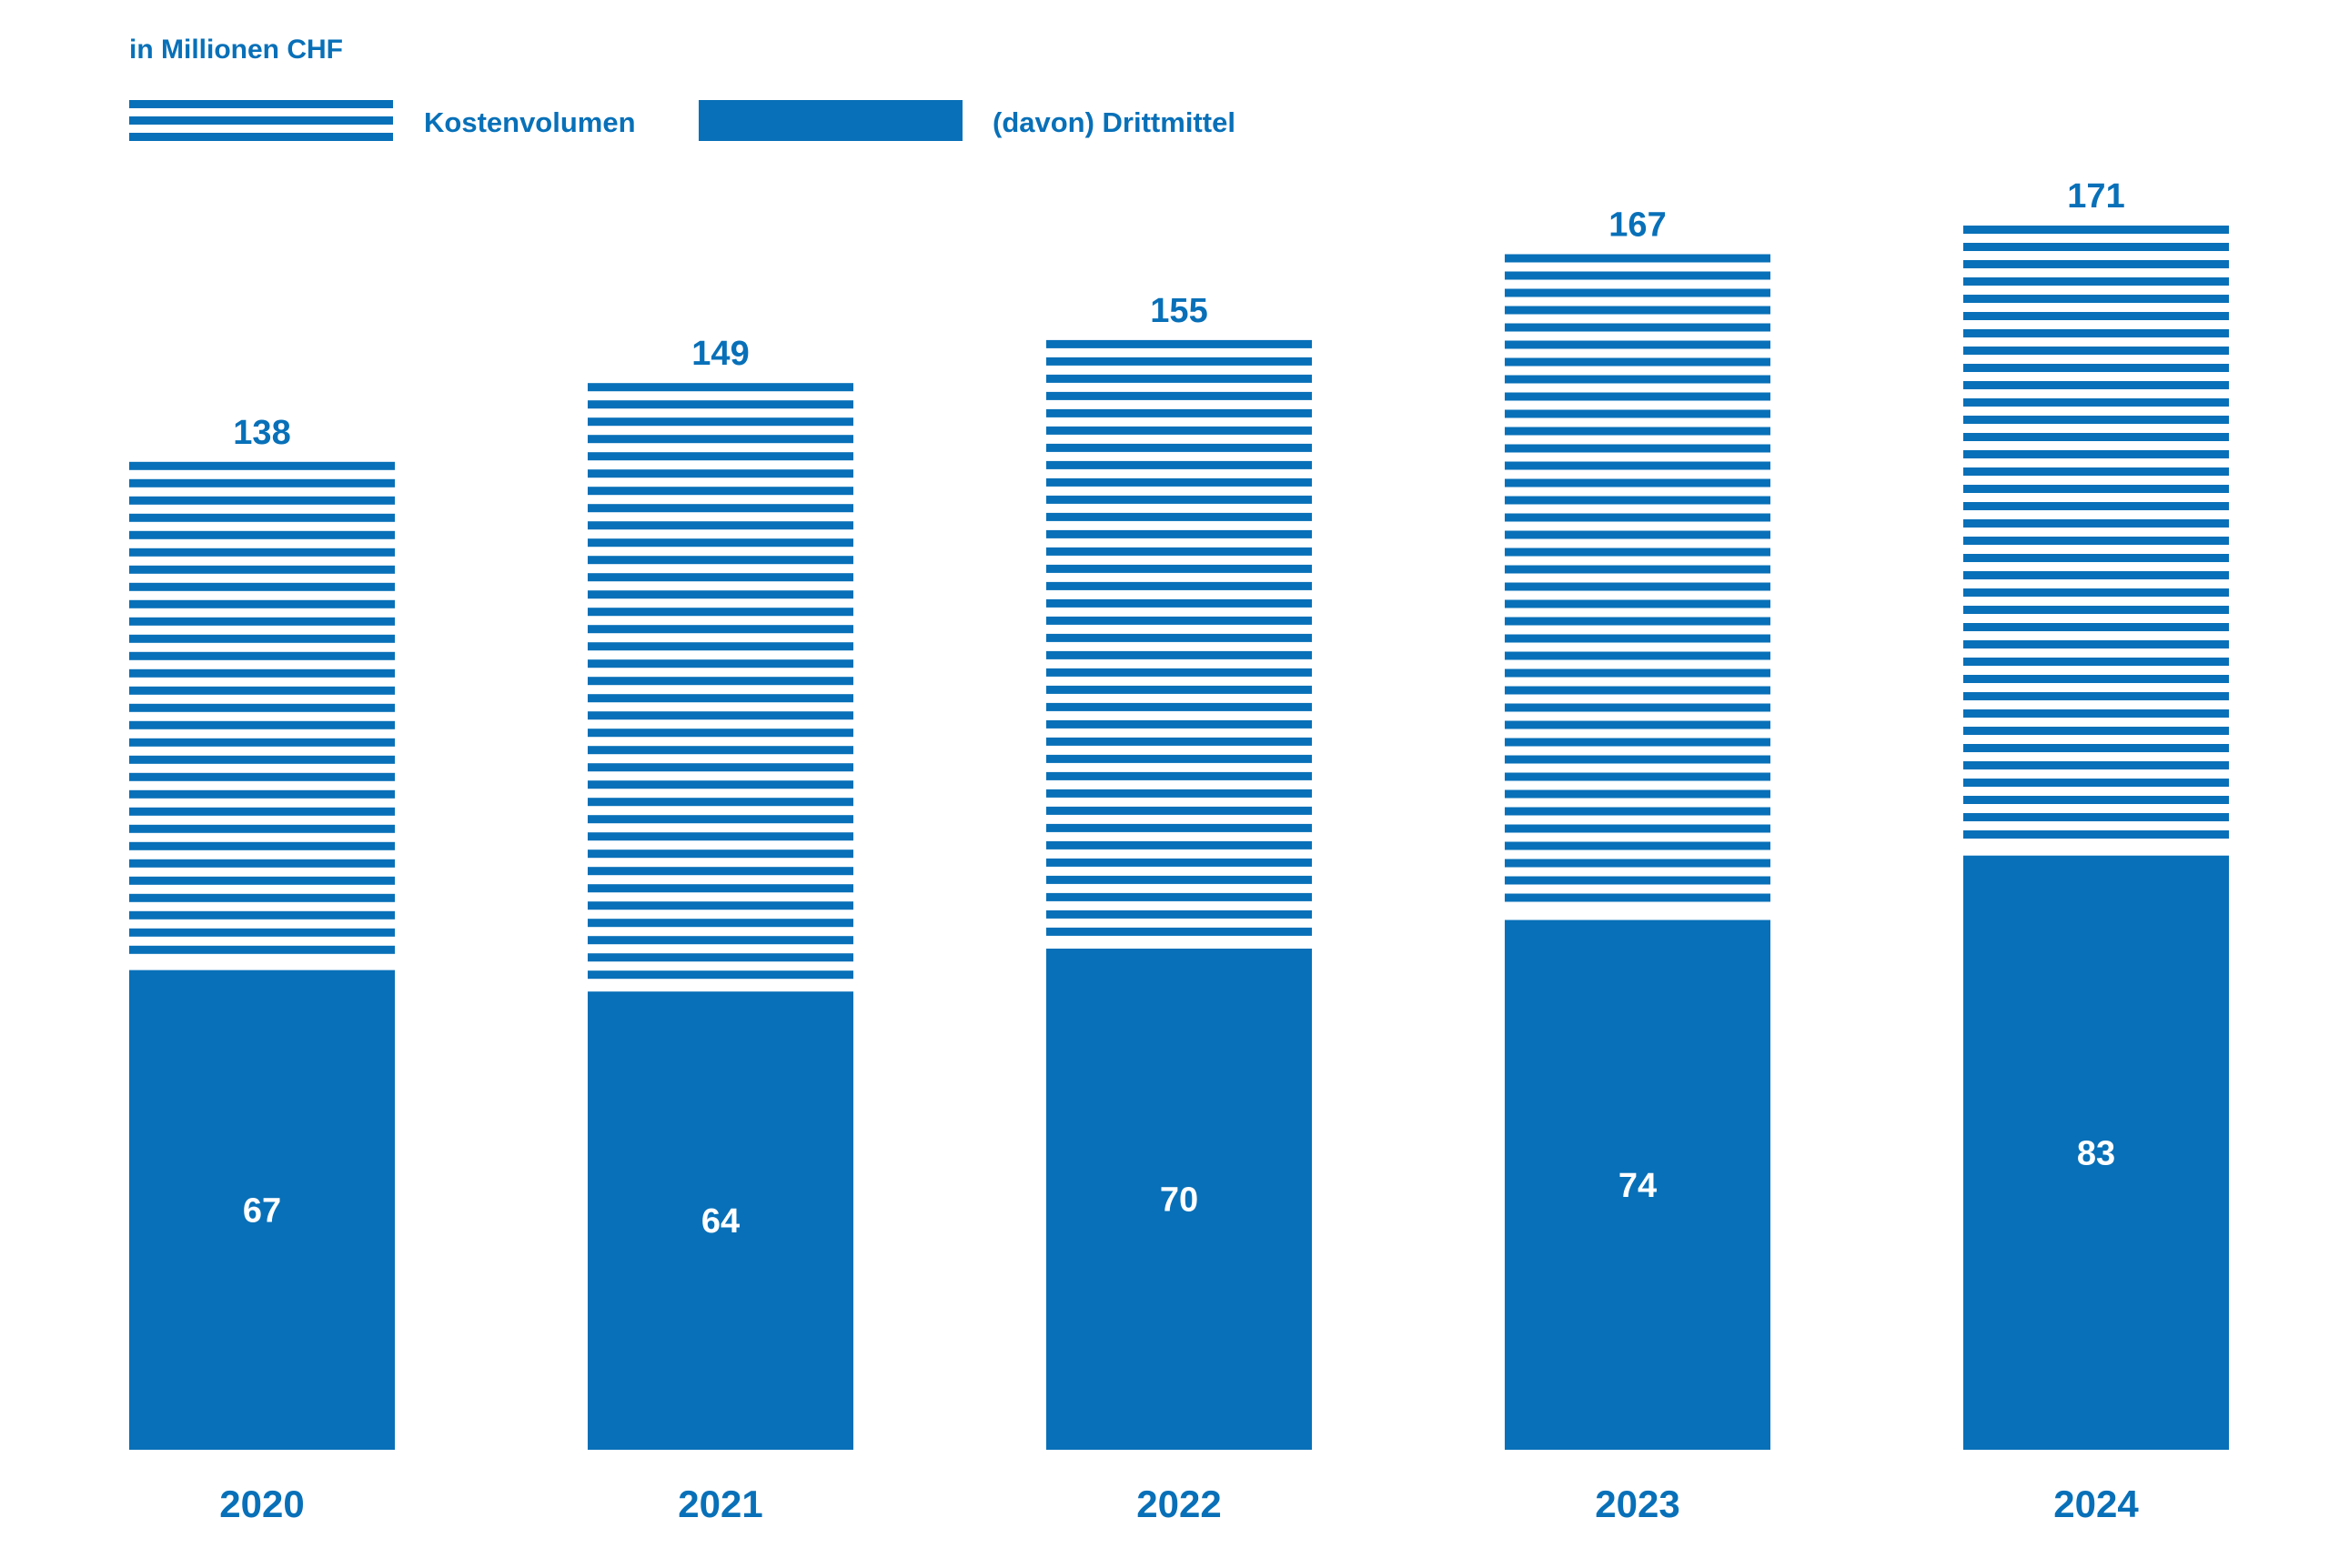 This screenshot has width=2329, height=1568. I want to click on bar-kostenvolumen-2021, so click(720, 681).